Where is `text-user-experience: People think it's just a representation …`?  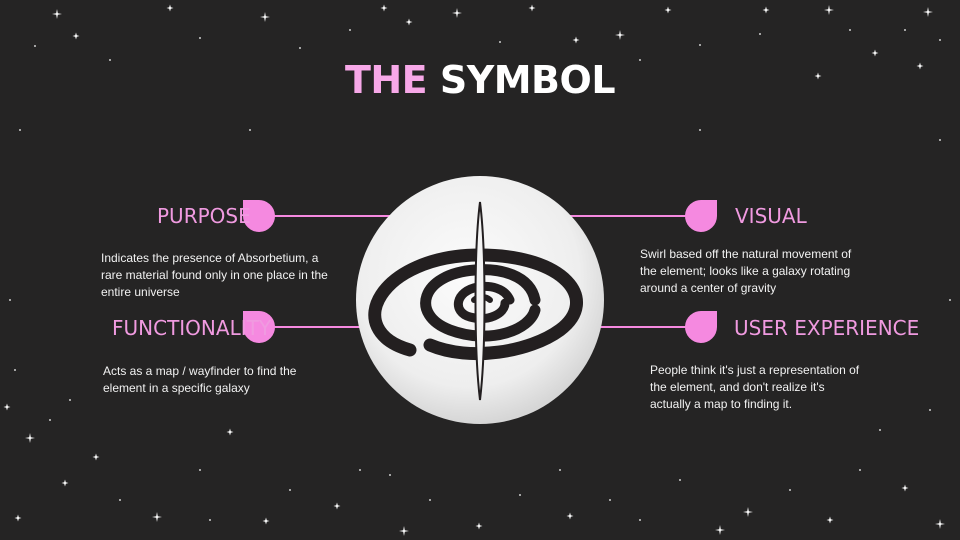
text-user-experience: People think it's just a representation … is located at coordinates (755, 387).